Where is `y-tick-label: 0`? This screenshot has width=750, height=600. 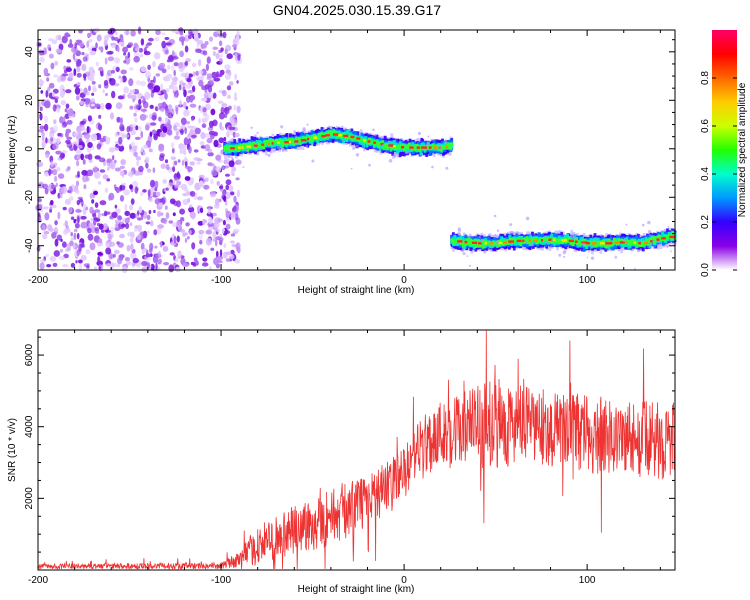 y-tick-label: 0 is located at coordinates (29, 149).